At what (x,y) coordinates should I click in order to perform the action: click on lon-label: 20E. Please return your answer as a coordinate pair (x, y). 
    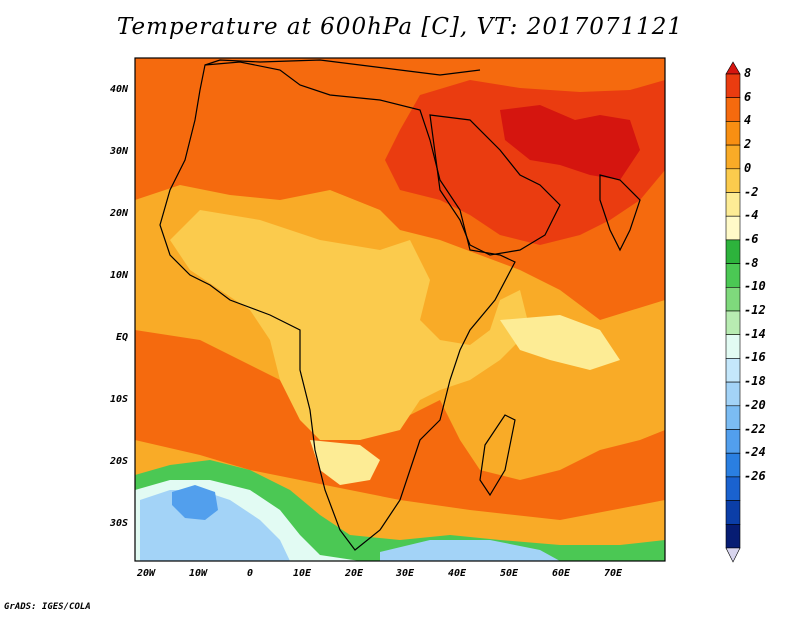
    Looking at the image, I should click on (354, 573).